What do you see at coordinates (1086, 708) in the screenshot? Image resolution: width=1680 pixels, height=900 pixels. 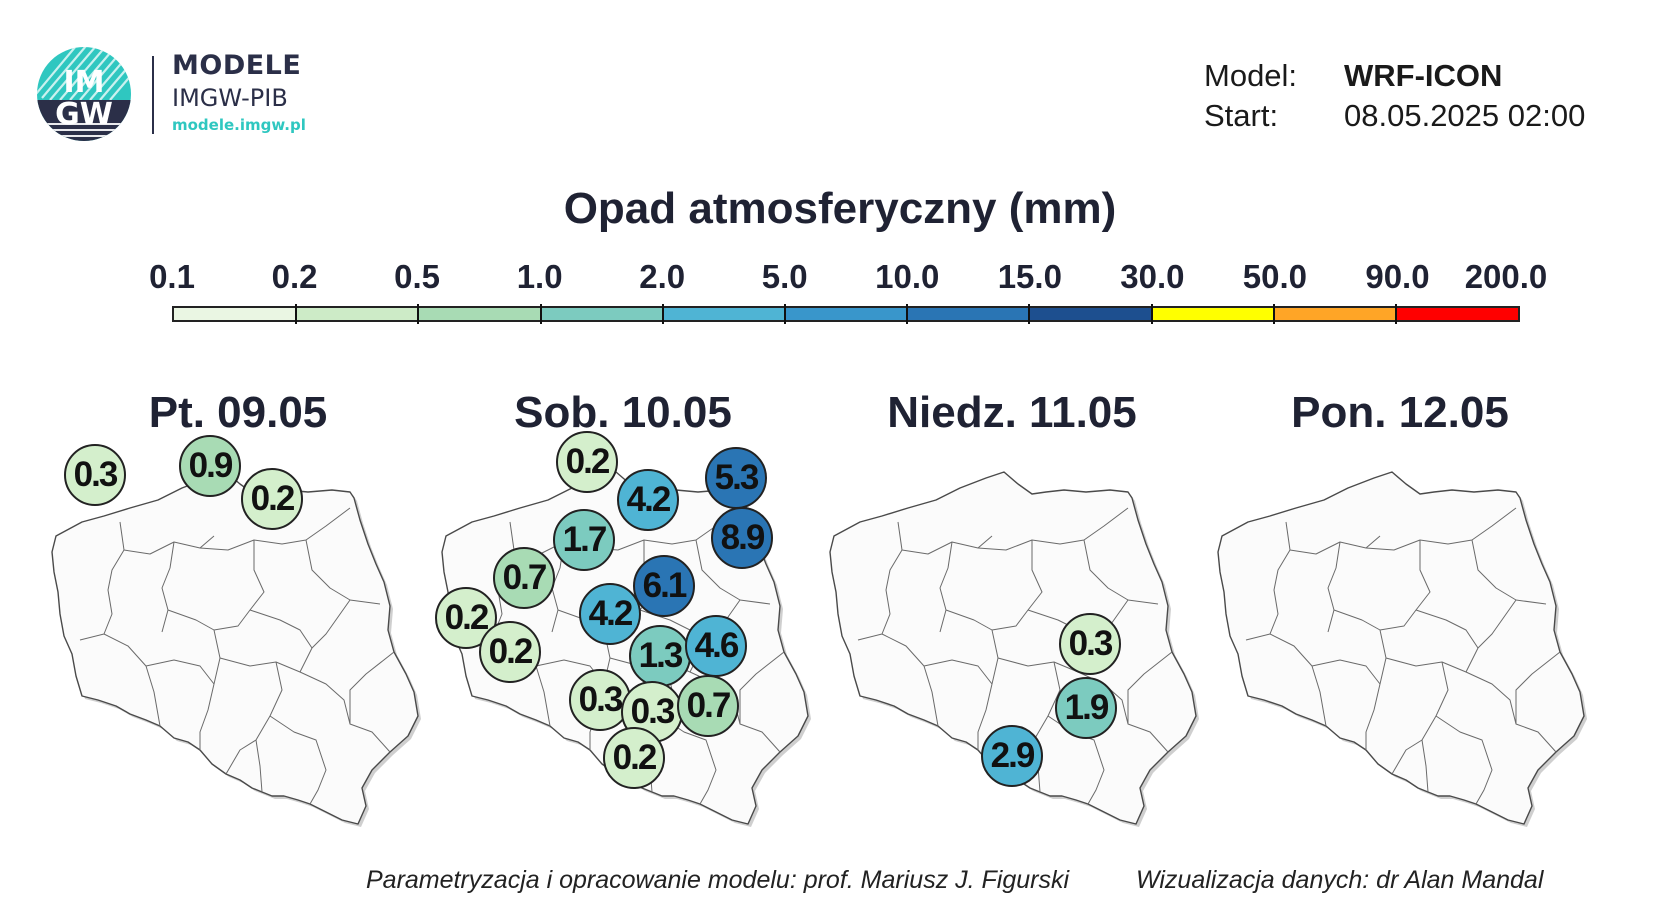 I see `precipitation-badge: 1.9` at bounding box center [1086, 708].